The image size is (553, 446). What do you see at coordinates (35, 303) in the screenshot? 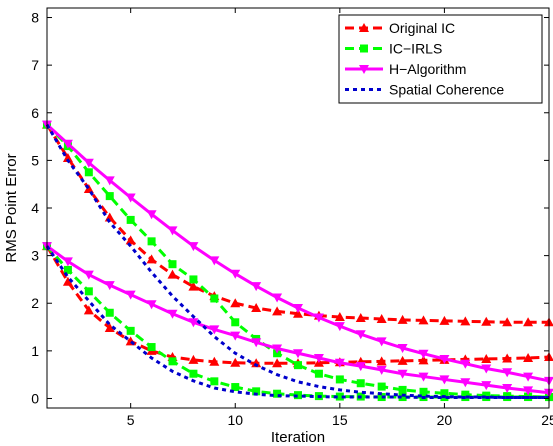
I see `y-tick-label: 2` at bounding box center [35, 303].